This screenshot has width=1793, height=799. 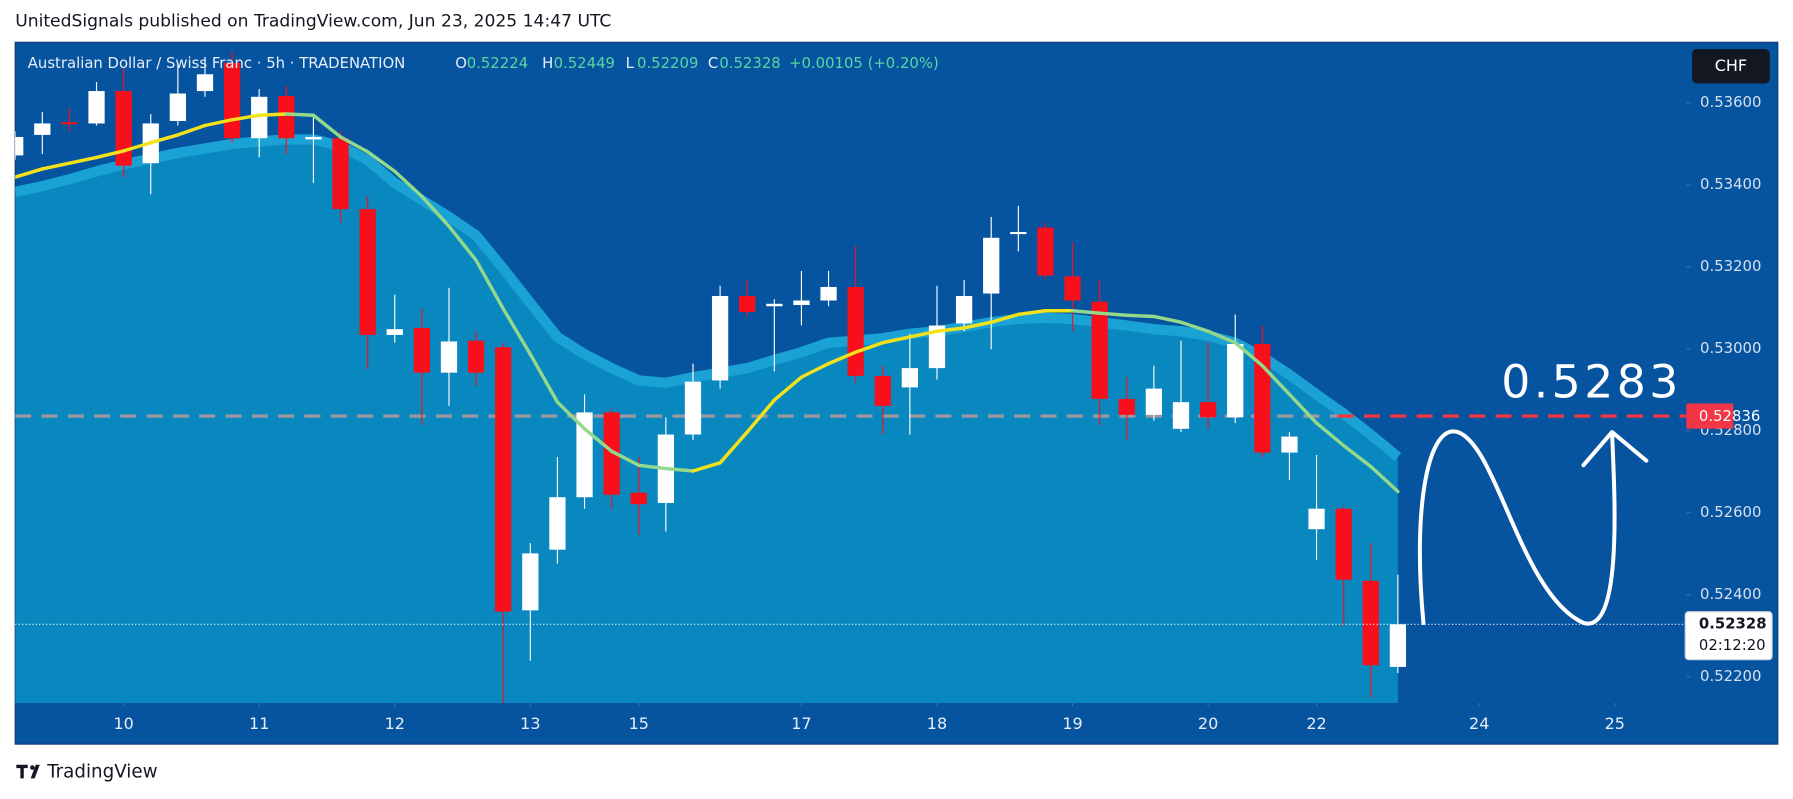 I want to click on level-tag, so click(x=1710, y=416).